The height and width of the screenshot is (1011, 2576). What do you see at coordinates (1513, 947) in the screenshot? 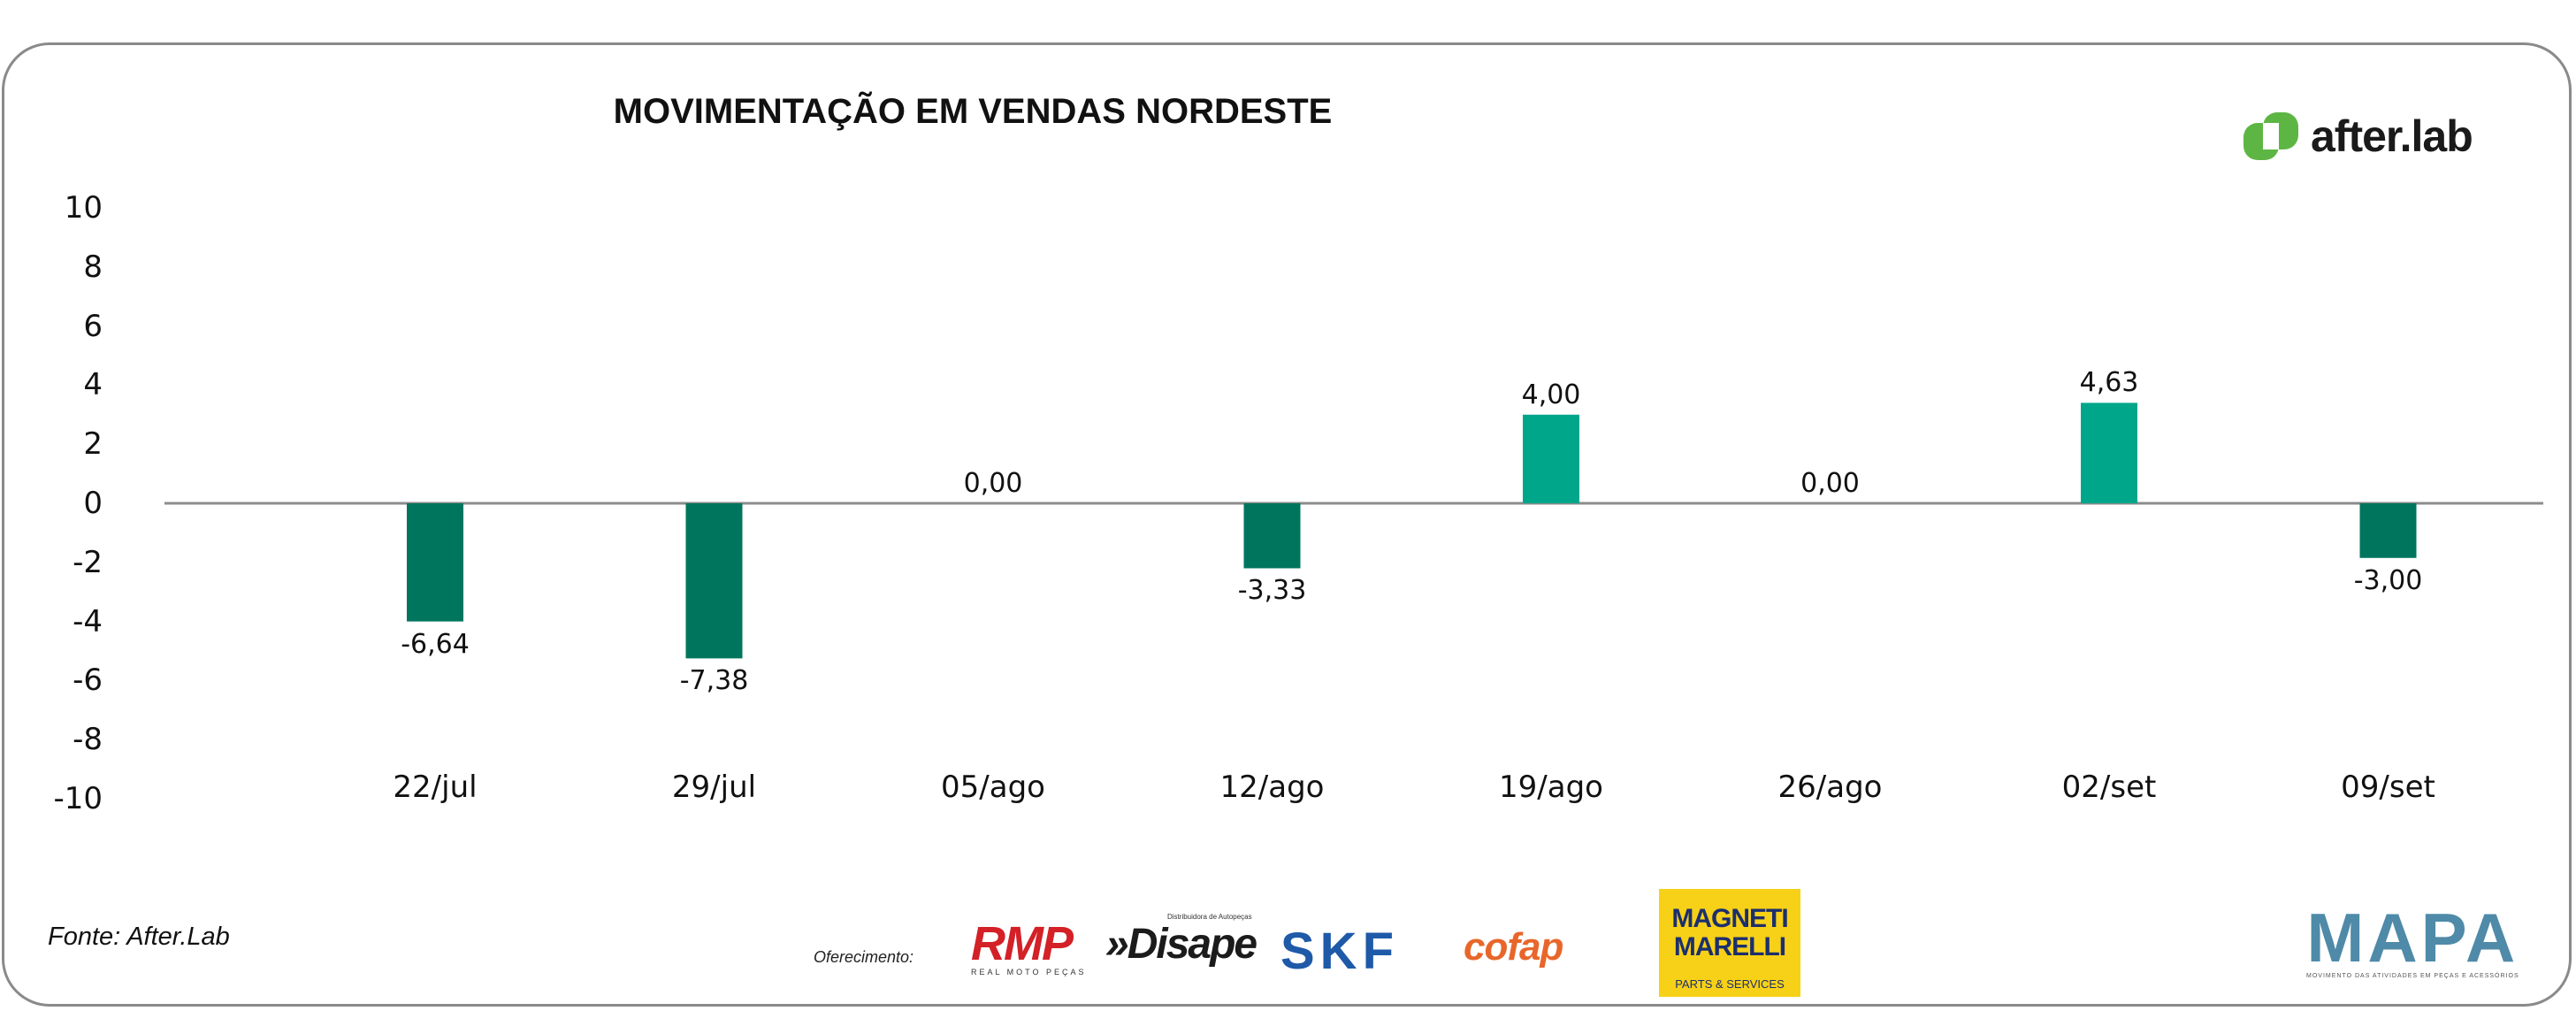
I see `cofap-logo: cofap` at bounding box center [1513, 947].